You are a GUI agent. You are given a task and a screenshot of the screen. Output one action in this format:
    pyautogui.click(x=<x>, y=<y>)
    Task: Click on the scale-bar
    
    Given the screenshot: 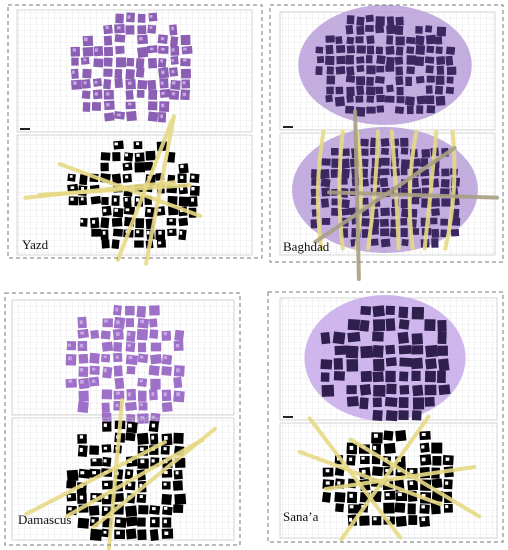 What is the action you would take?
    pyautogui.click(x=288, y=417)
    